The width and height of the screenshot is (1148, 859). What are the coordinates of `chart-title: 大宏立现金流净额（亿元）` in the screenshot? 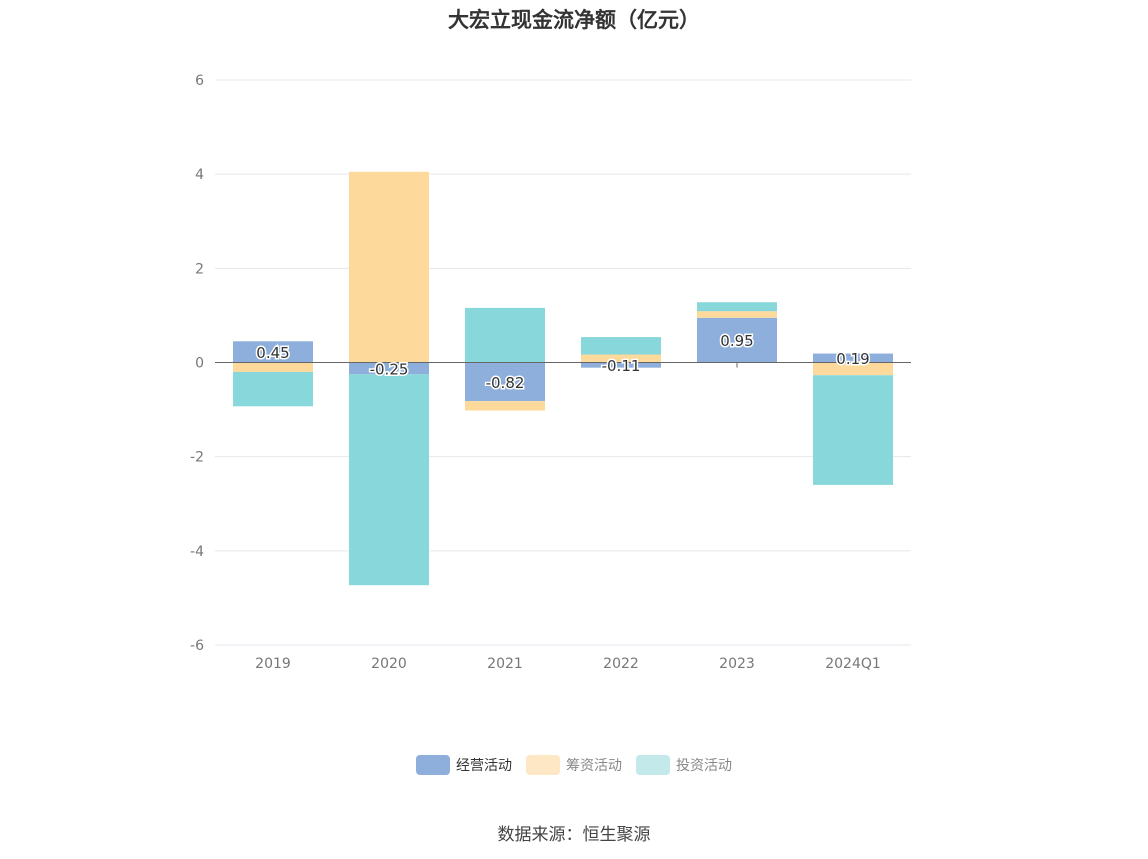 It's located at (574, 20).